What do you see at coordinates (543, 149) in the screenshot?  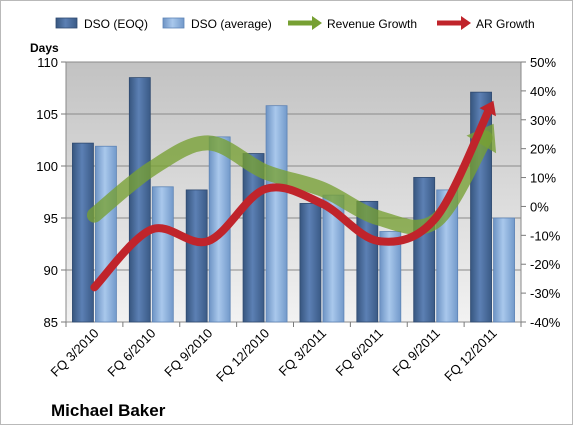 I see `y-right-tick-label: 20%` at bounding box center [543, 149].